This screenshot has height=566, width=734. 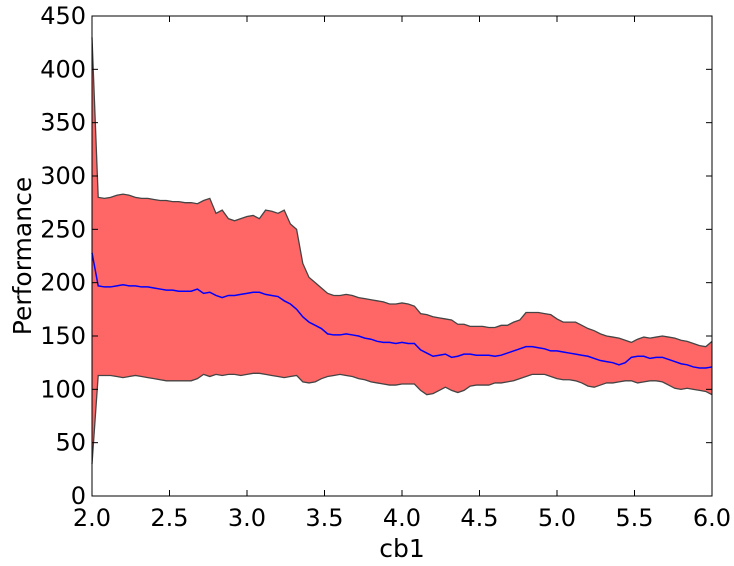 I want to click on x-tick-label: 4.5, so click(x=479, y=518).